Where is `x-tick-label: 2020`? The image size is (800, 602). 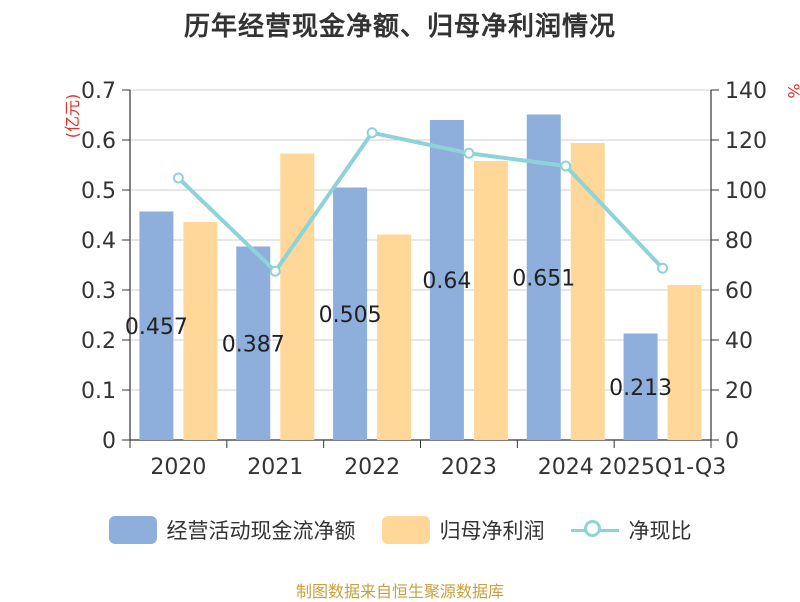
x-tick-label: 2020 is located at coordinates (178, 467).